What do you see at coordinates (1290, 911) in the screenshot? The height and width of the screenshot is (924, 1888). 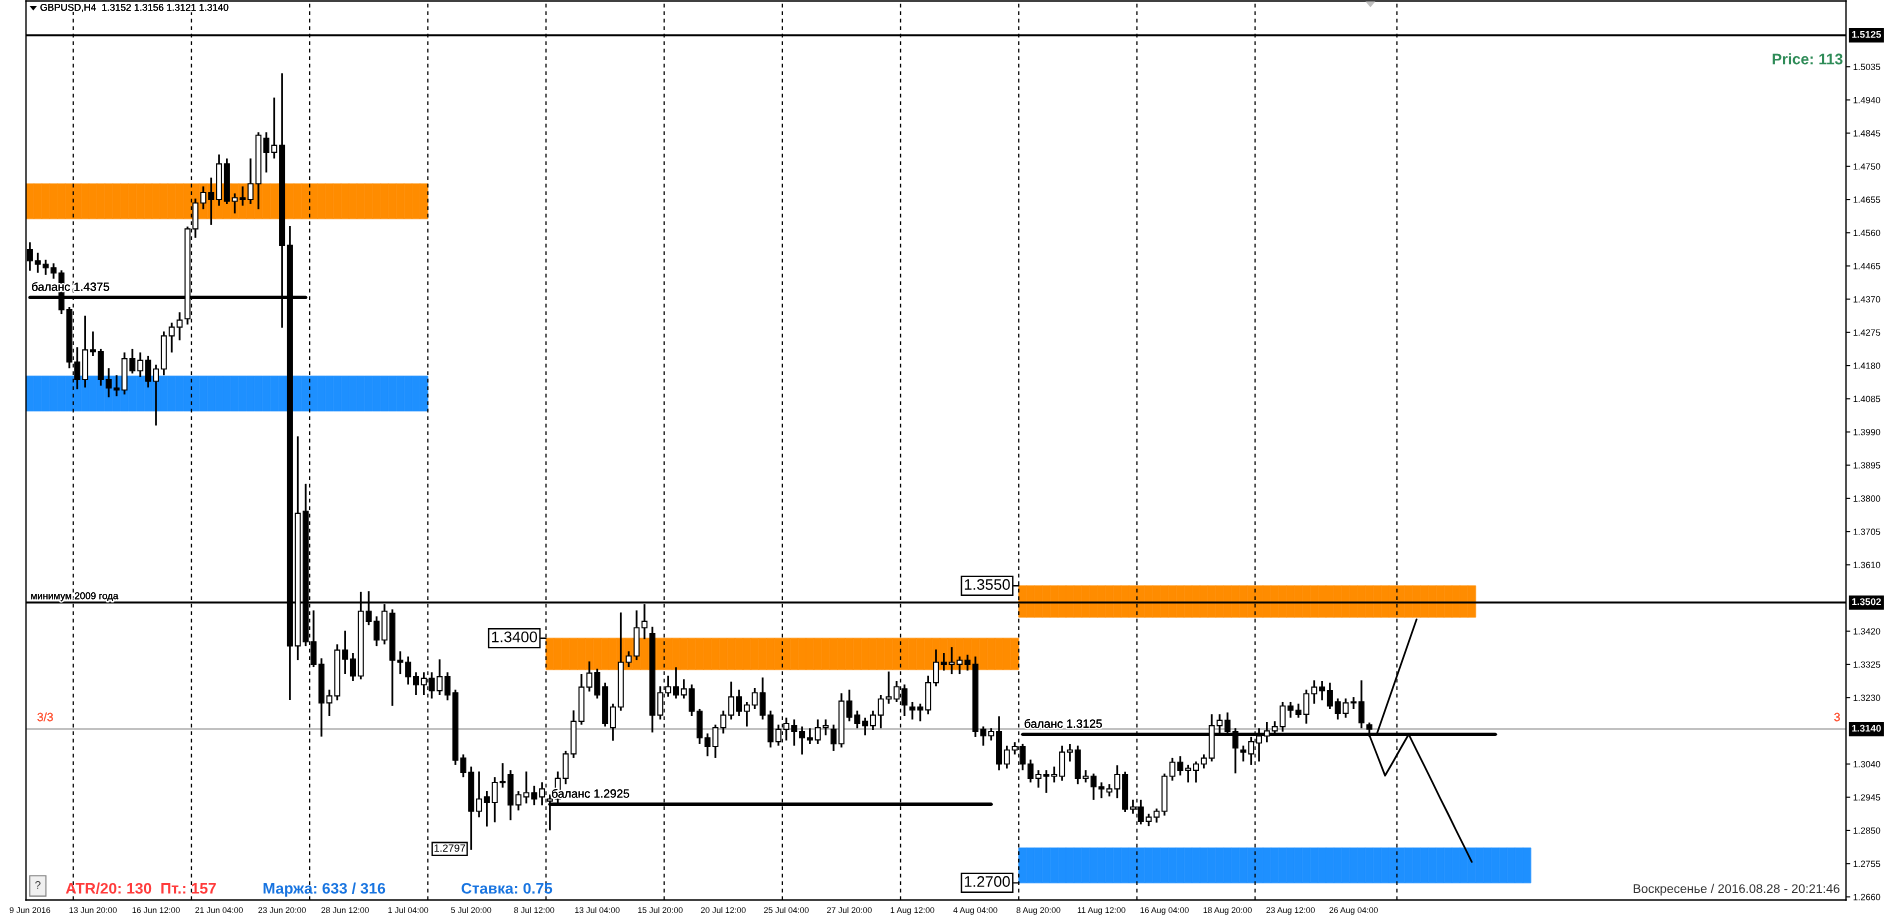 I see `x-tick-label: 23 Aug 12:00` at bounding box center [1290, 911].